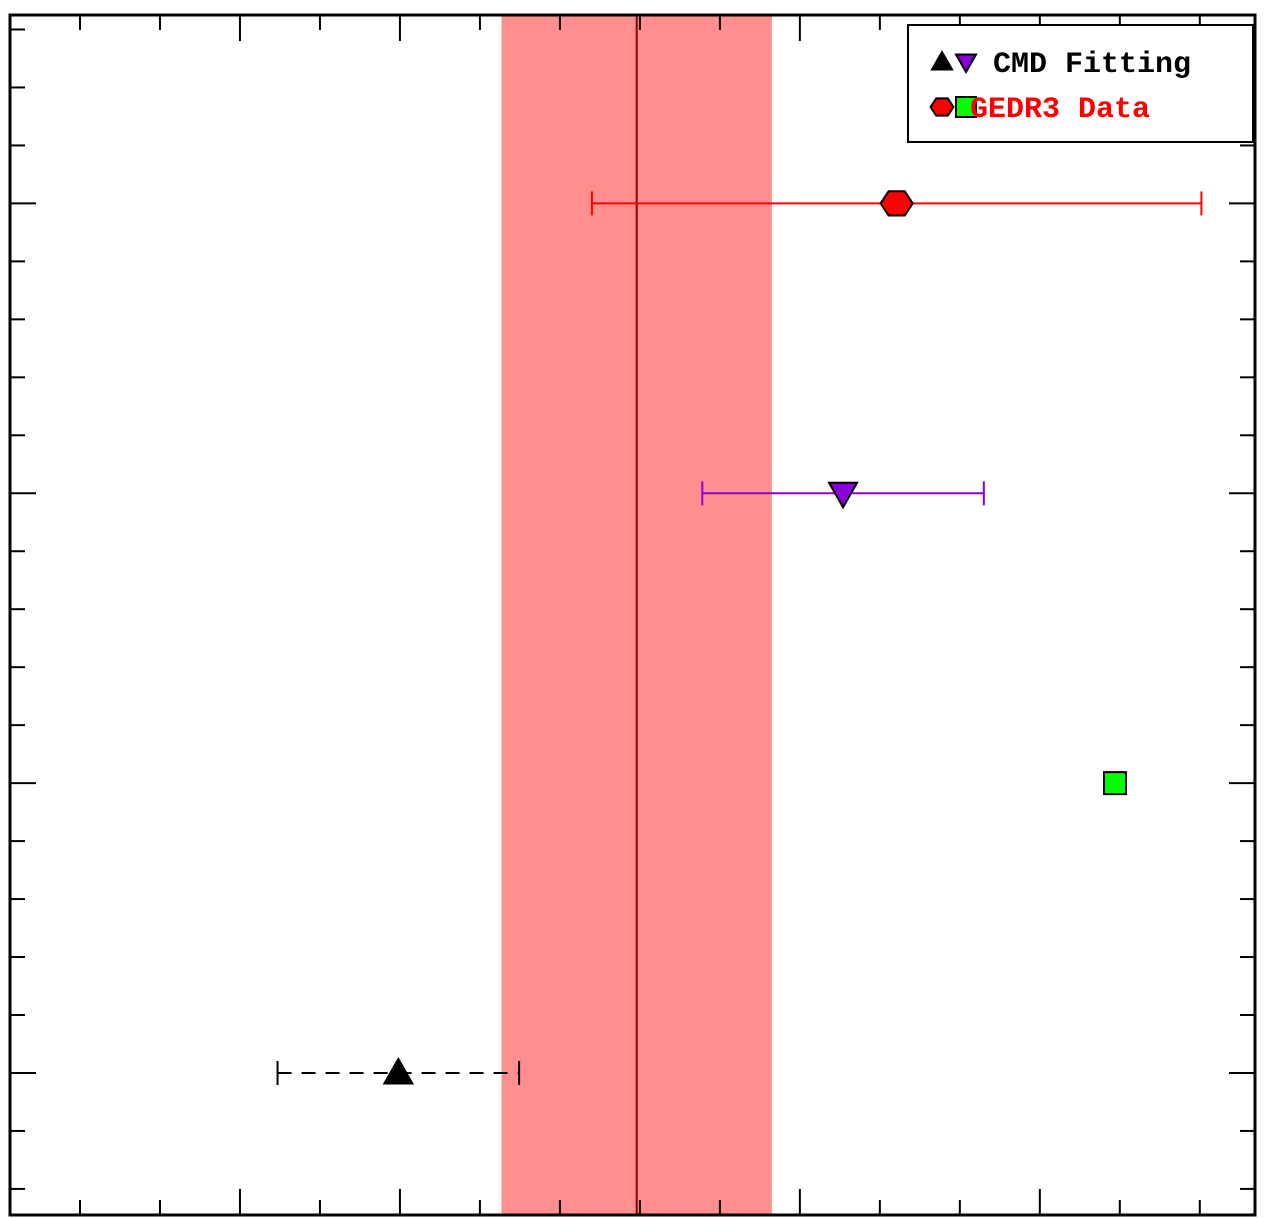 Image resolution: width=1273 pixels, height=1218 pixels. Describe the element at coordinates (1060, 110) in the screenshot. I see `legend-label: GEDR3 Data` at that location.